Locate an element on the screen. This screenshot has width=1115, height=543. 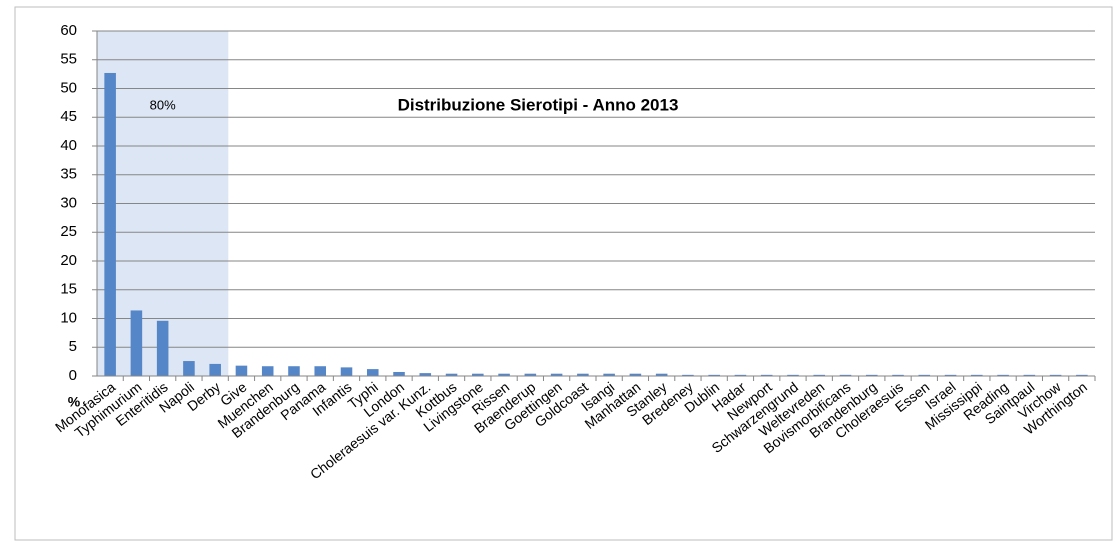
y-tick-label: 15 is located at coordinates (68, 289).